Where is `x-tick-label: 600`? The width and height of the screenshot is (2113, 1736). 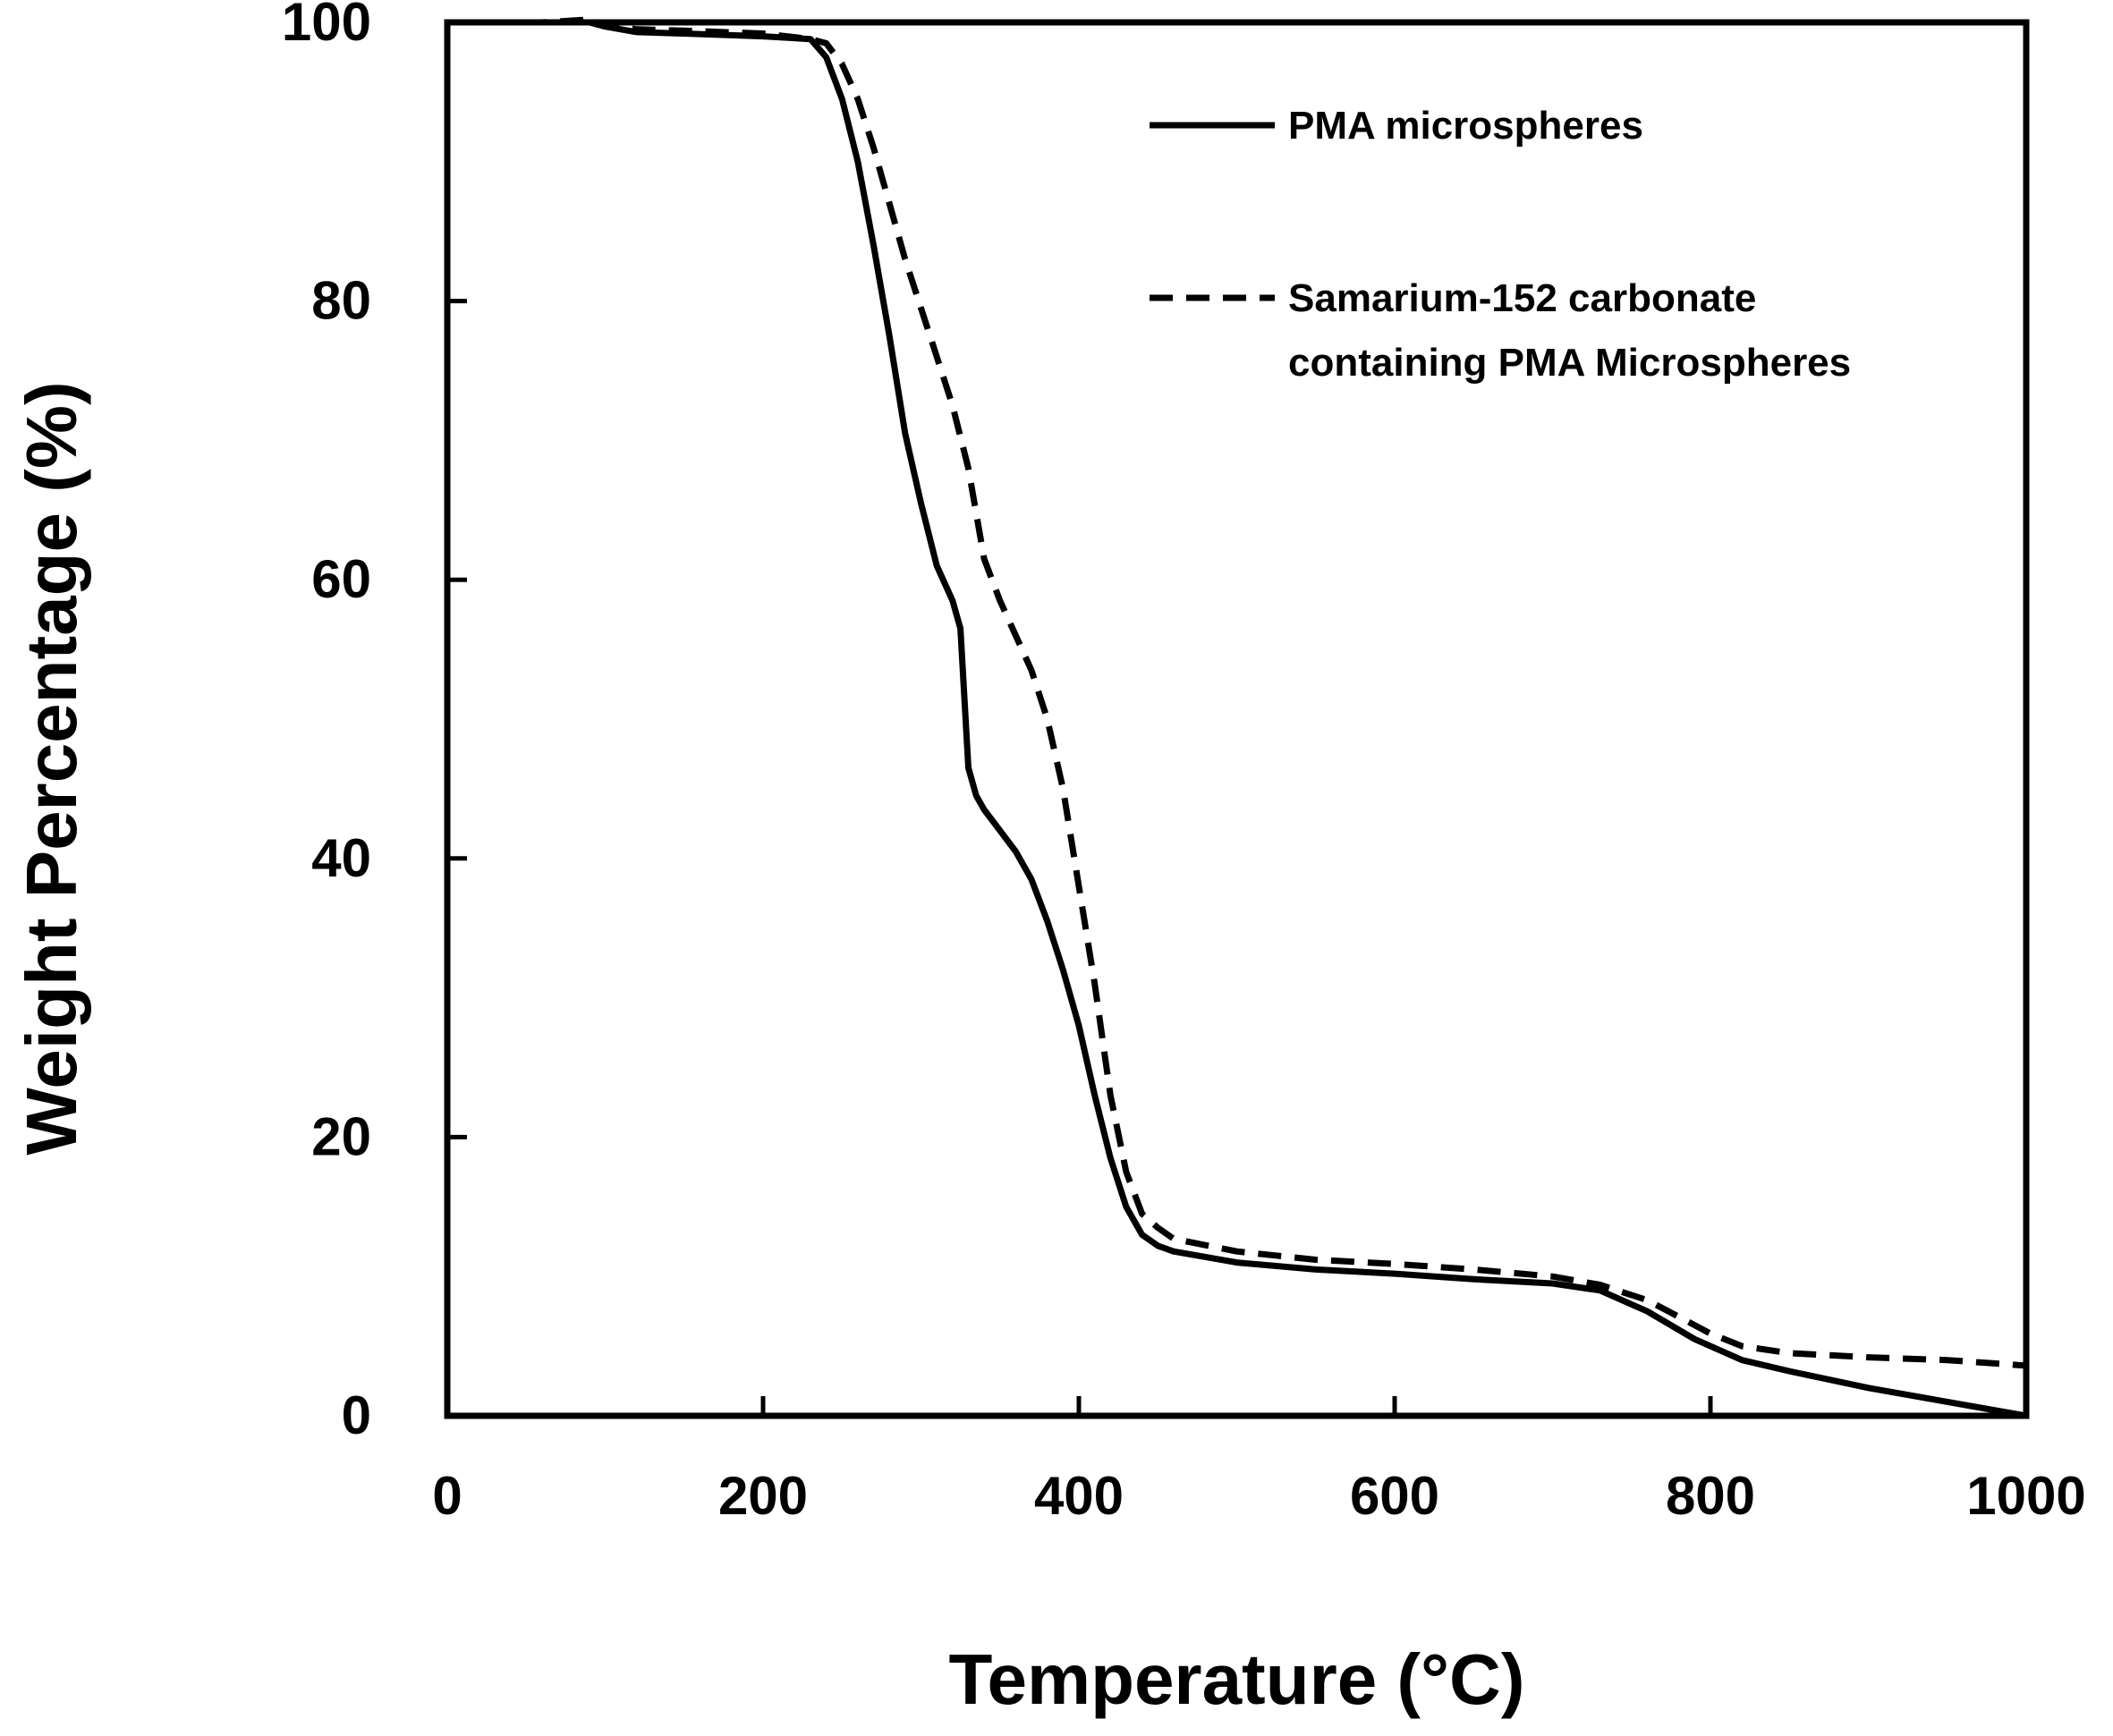 x-tick-label: 600 is located at coordinates (1394, 1496).